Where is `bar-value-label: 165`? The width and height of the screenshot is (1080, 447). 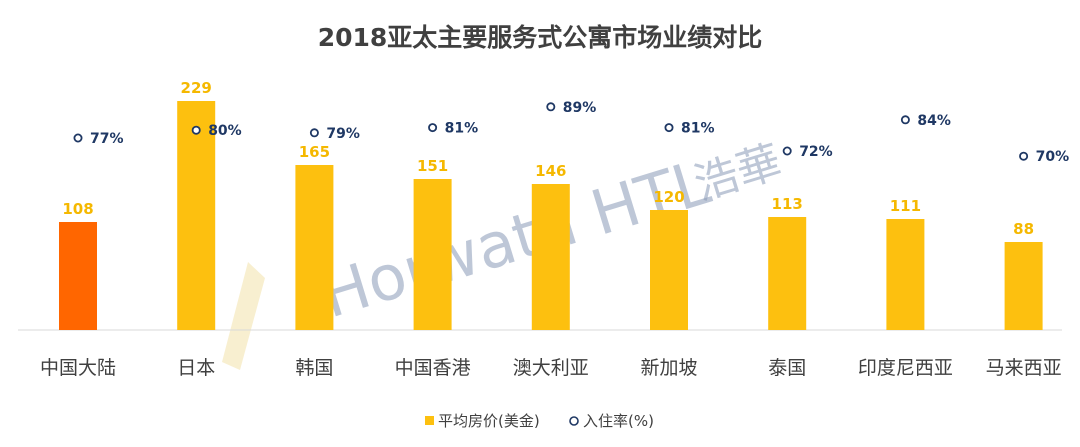
bar-value-label: 165 is located at coordinates (314, 152).